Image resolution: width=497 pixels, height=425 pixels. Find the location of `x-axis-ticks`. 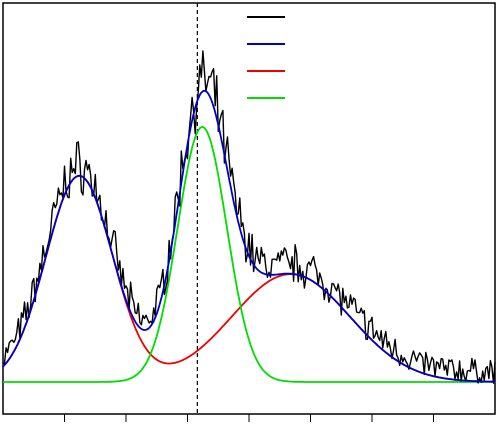

x-axis-ticks is located at coordinates (249, 418).